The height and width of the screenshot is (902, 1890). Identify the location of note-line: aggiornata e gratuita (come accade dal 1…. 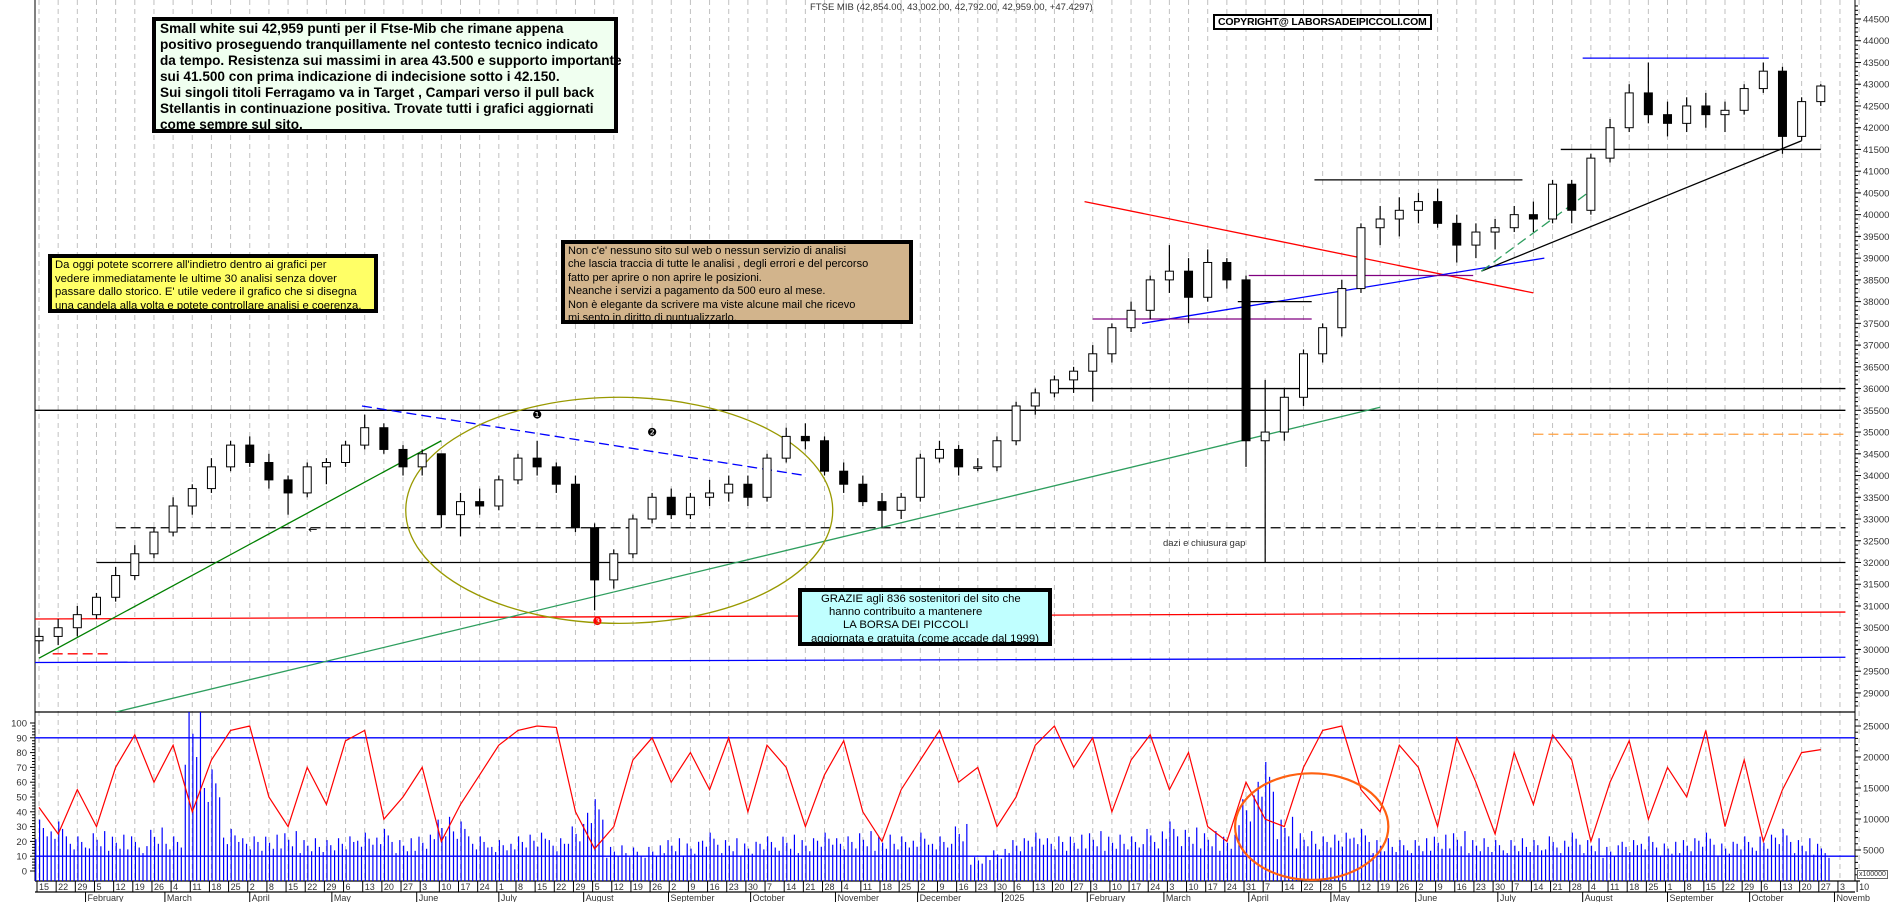
(925, 638).